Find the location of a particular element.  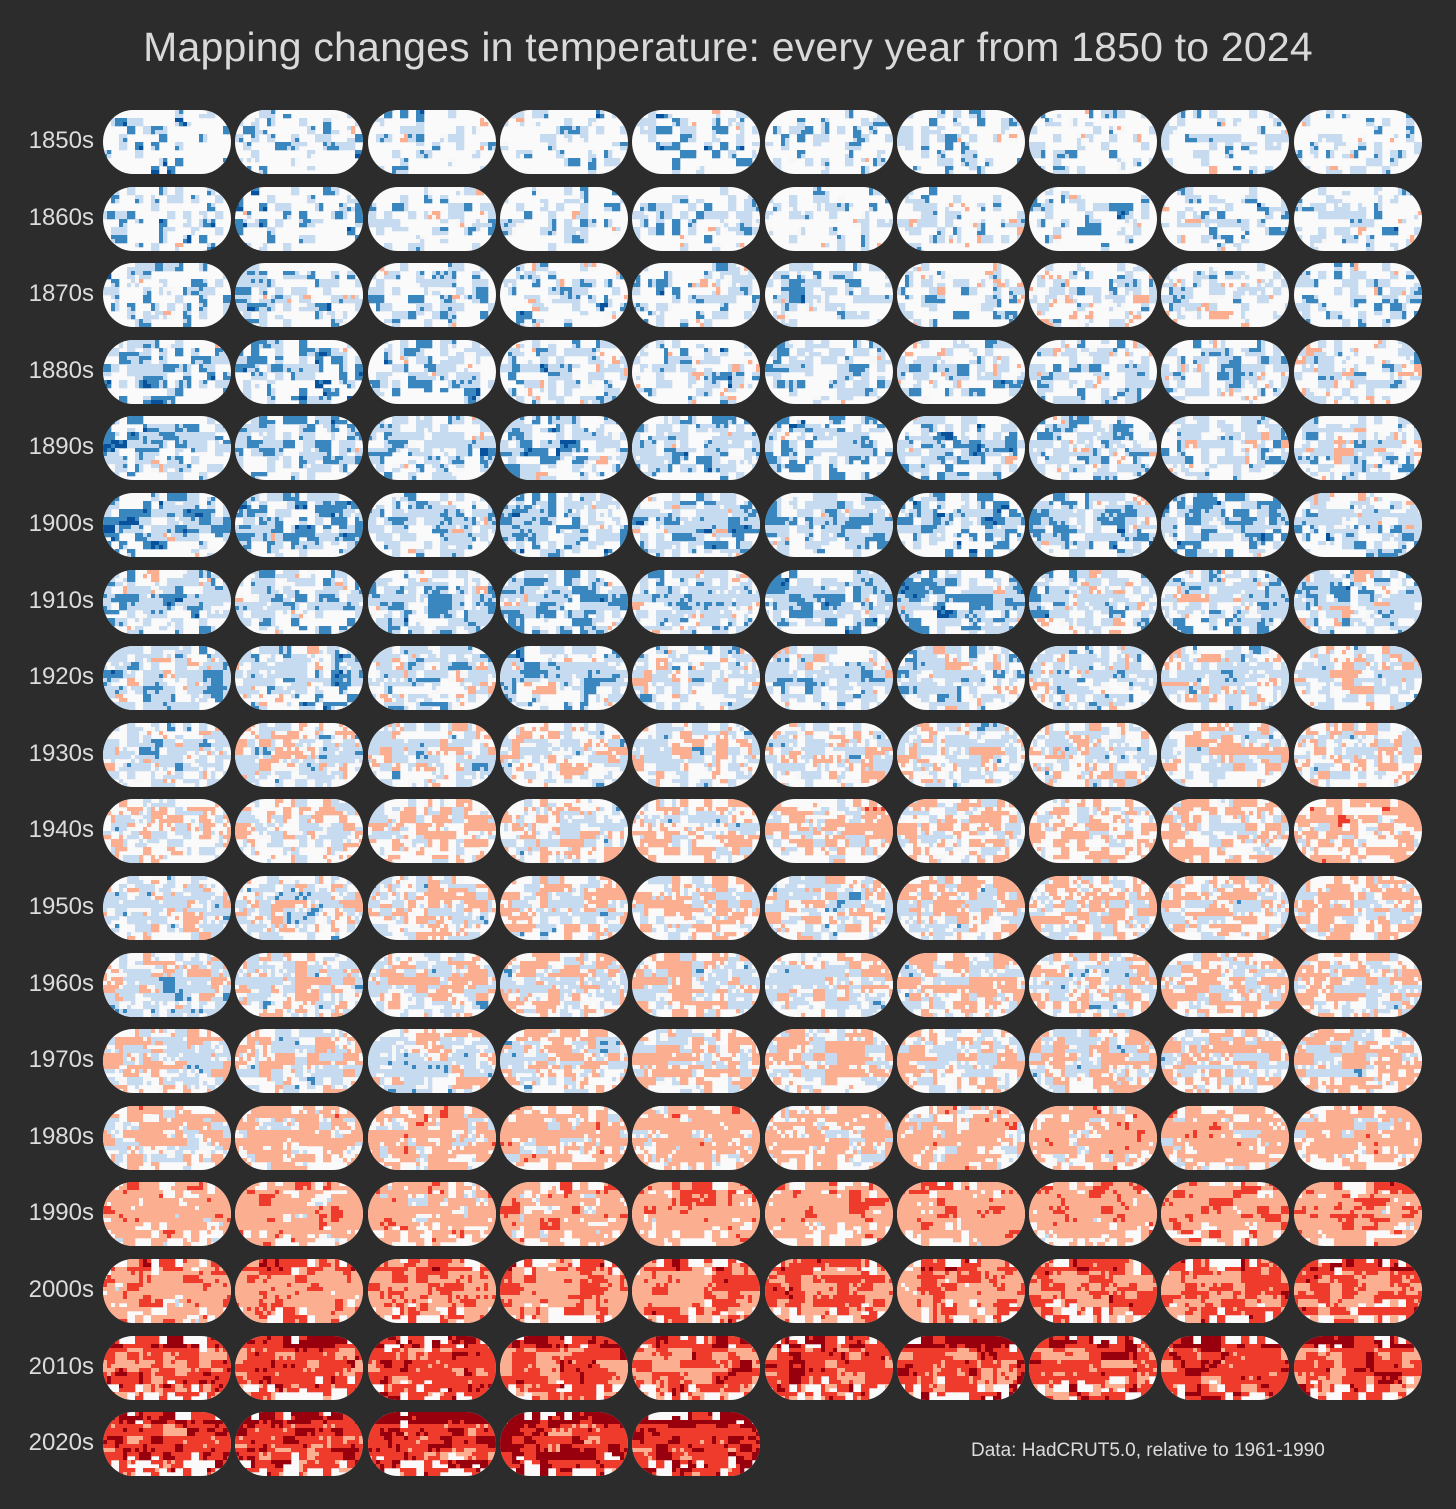

year-map-1914 is located at coordinates (696, 602).